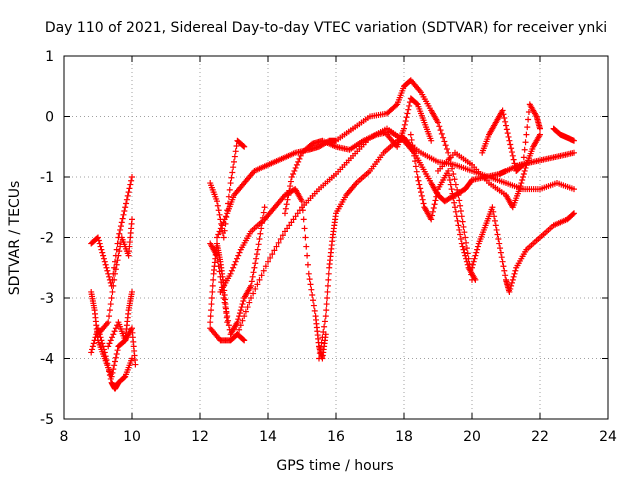  I want to click on series-trace-h, so click(219, 283).